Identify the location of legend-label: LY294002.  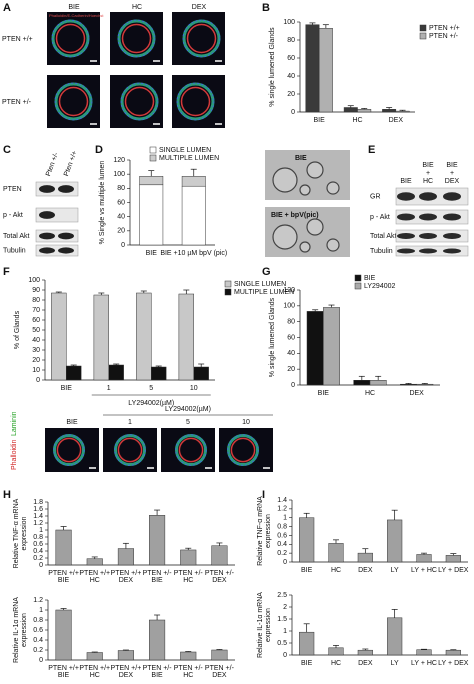
(380, 286).